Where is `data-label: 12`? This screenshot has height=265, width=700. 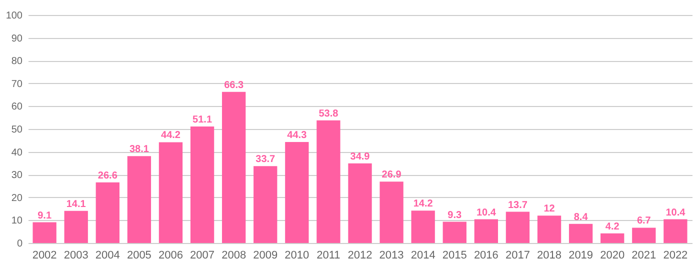
data-label: 12 is located at coordinates (550, 209).